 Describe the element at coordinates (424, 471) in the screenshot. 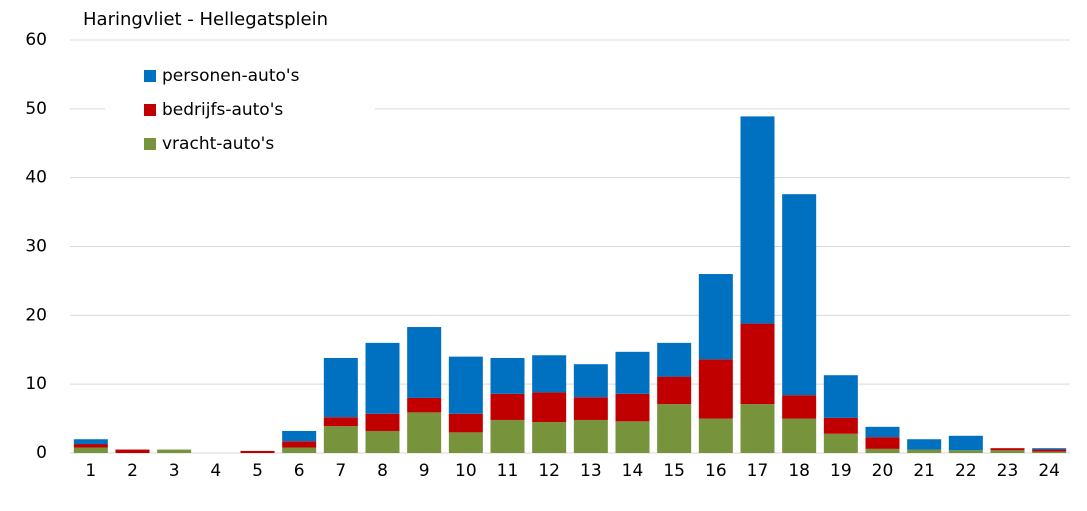

I see `x-tick-label: 9` at that location.